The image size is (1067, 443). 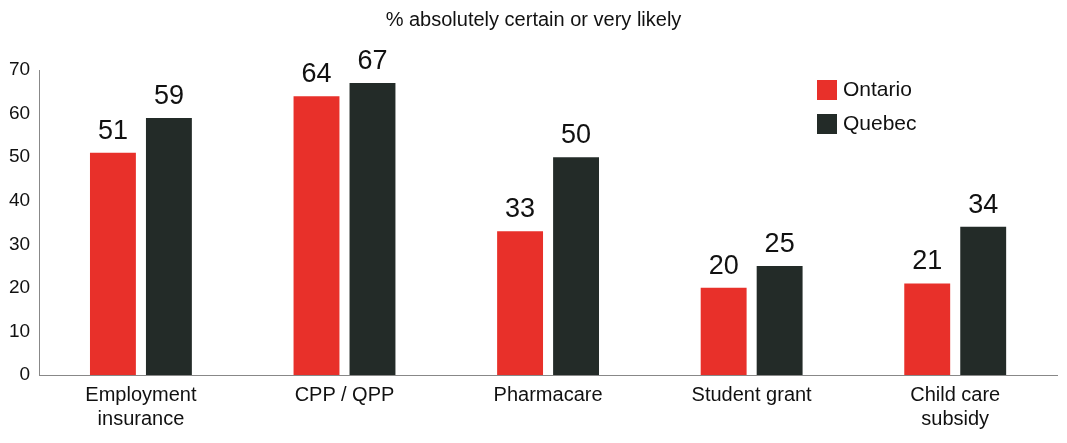 I want to click on data-label: 34, so click(x=983, y=203).